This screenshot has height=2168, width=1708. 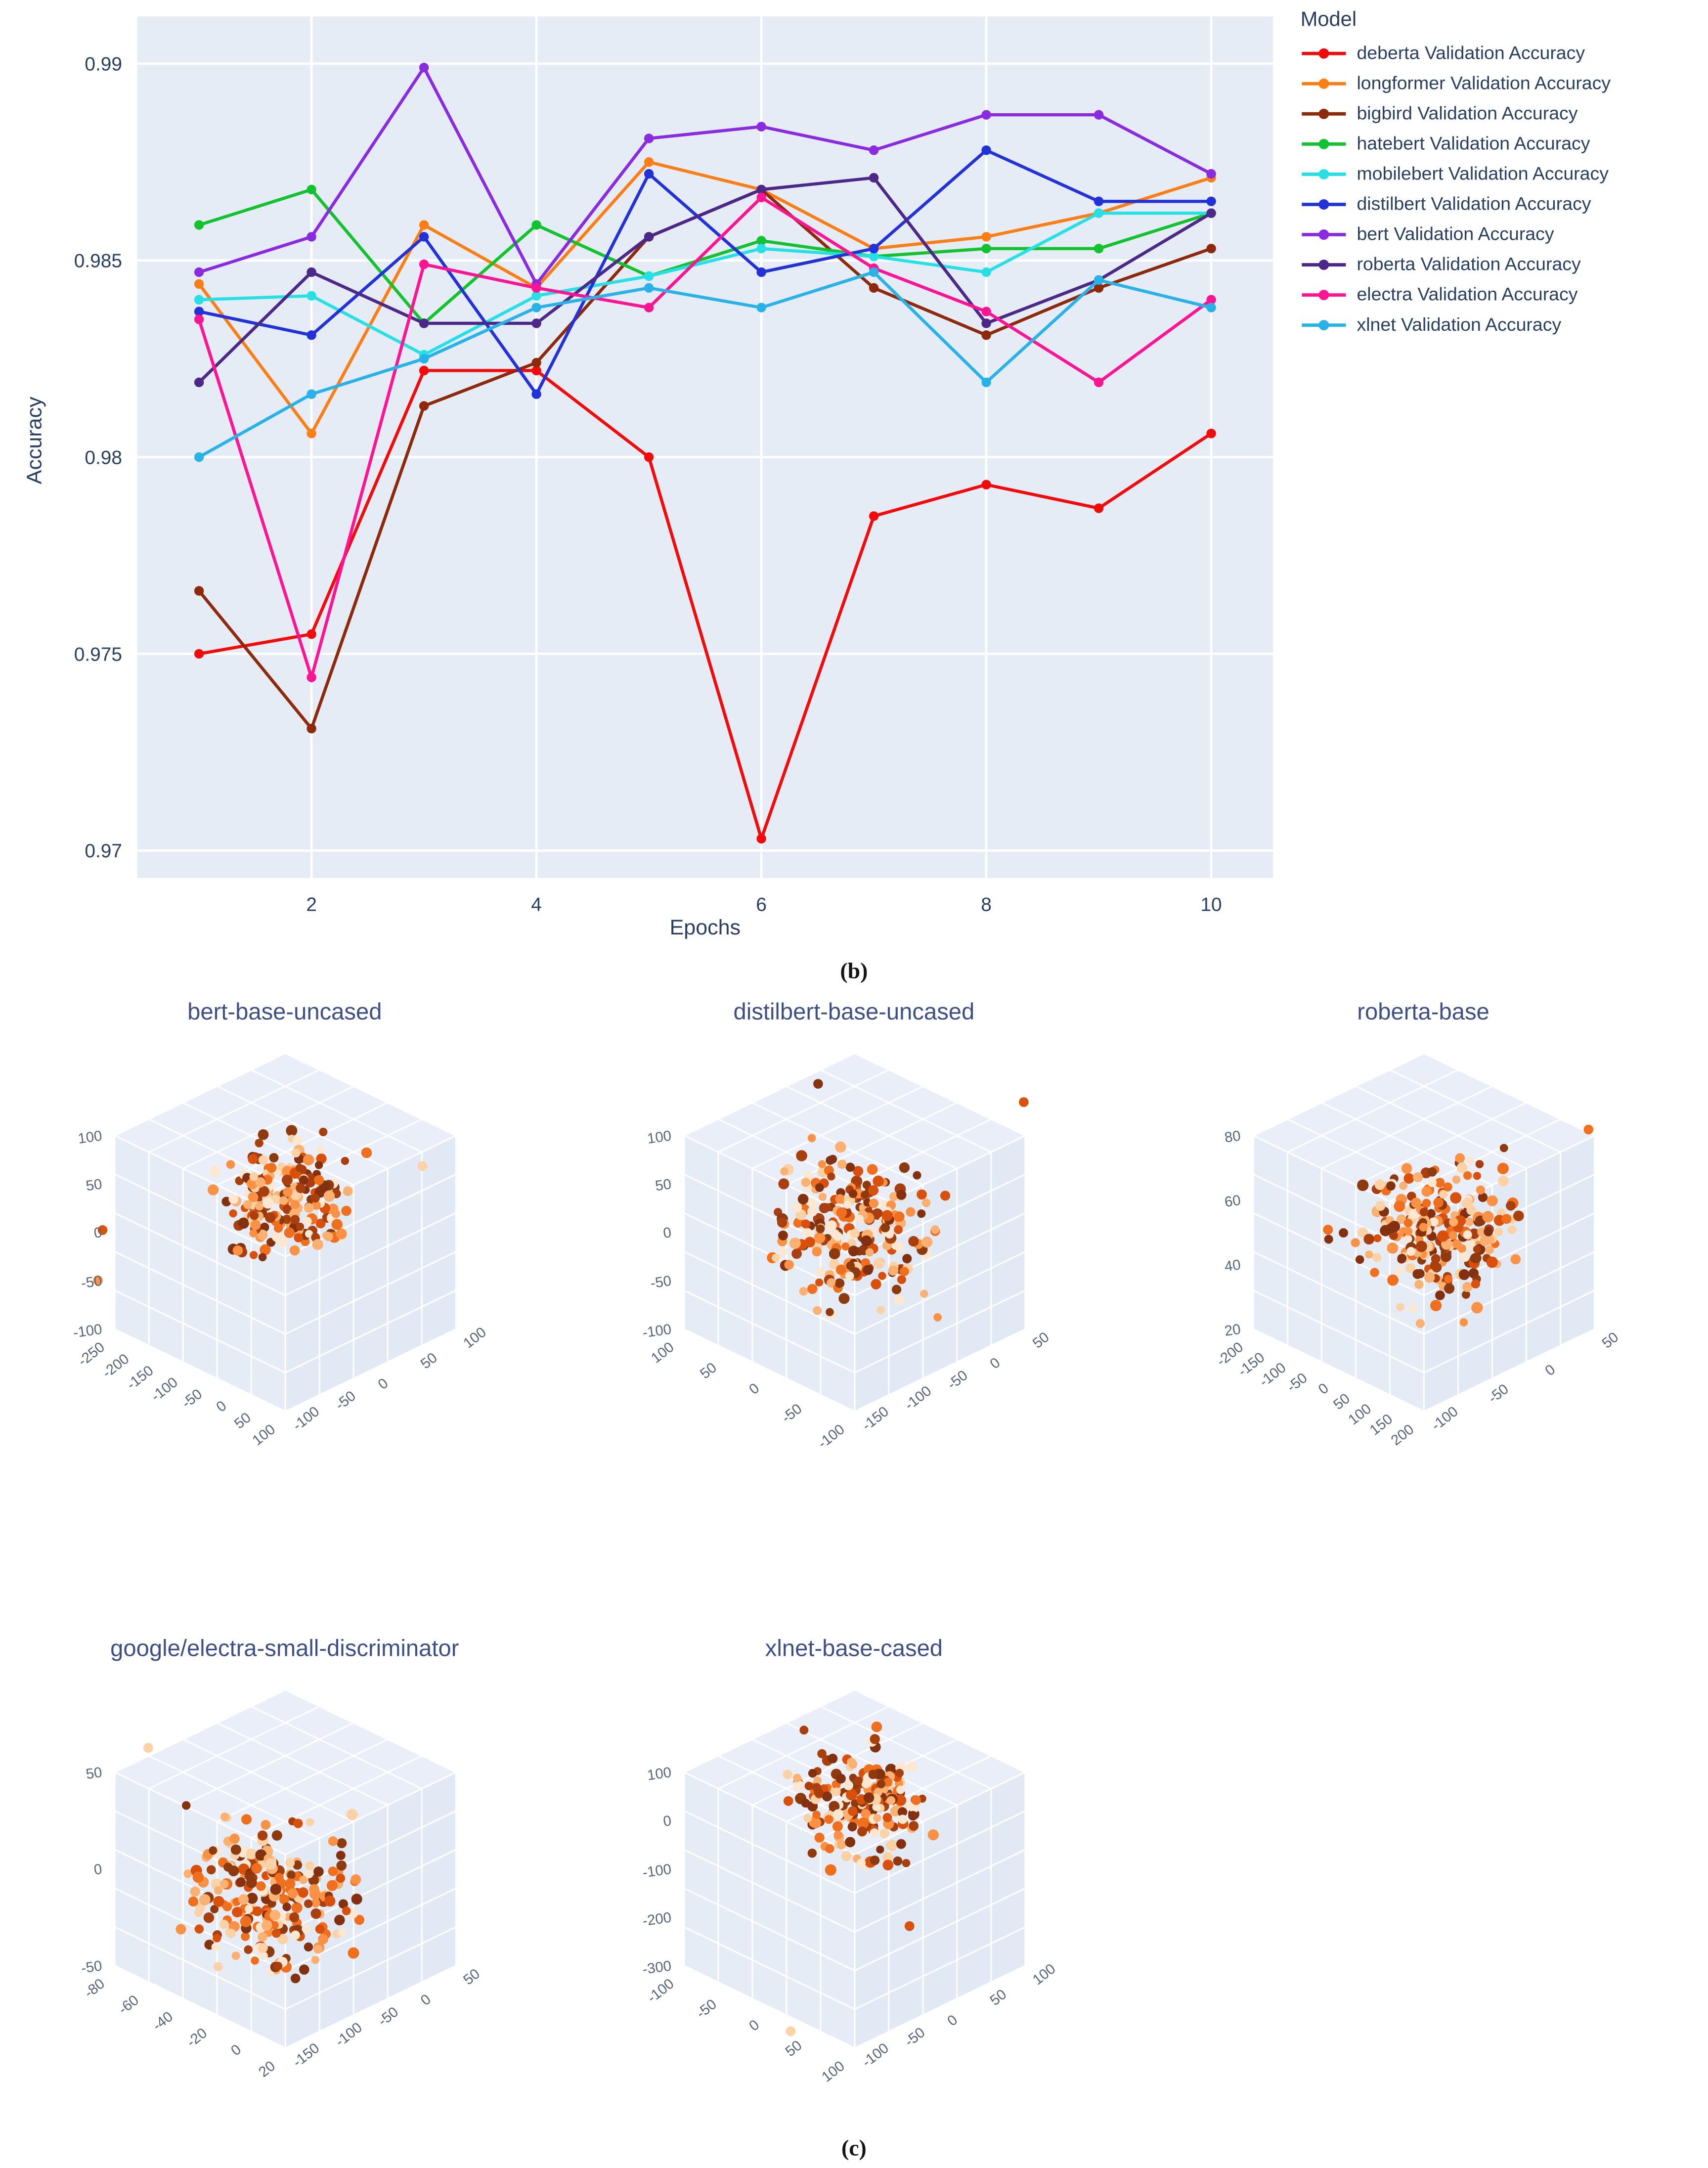 What do you see at coordinates (761, 905) in the screenshot?
I see `x-tick: 6` at bounding box center [761, 905].